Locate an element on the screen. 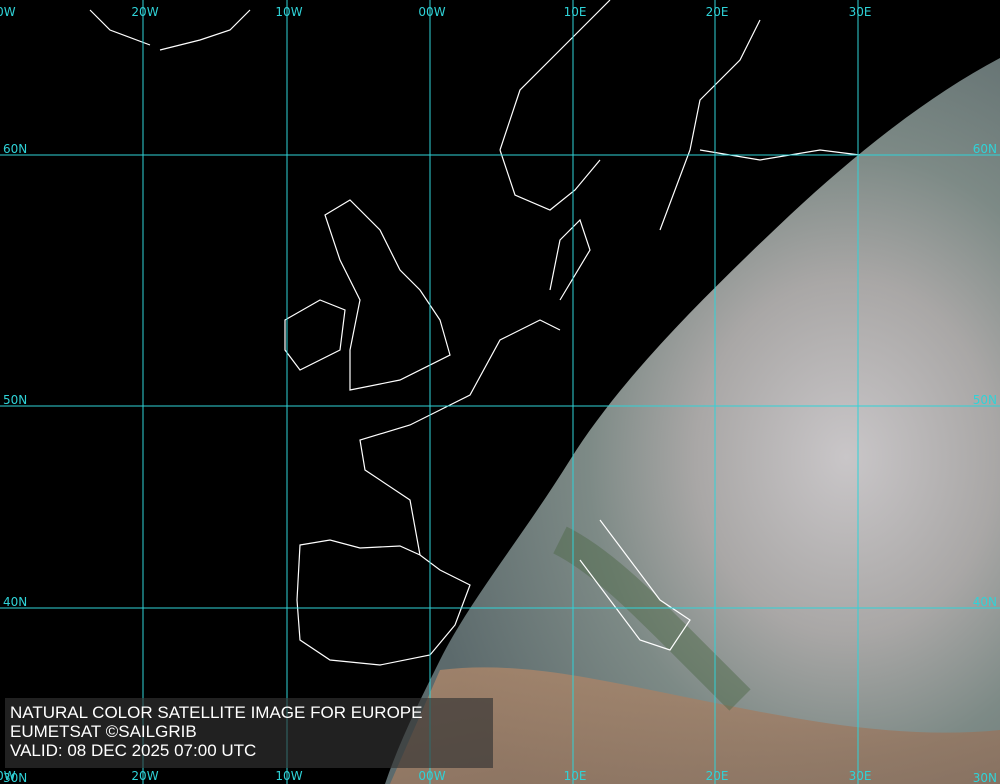 The image size is (1000, 784). parallel-label-left: 40N is located at coordinates (15, 602).